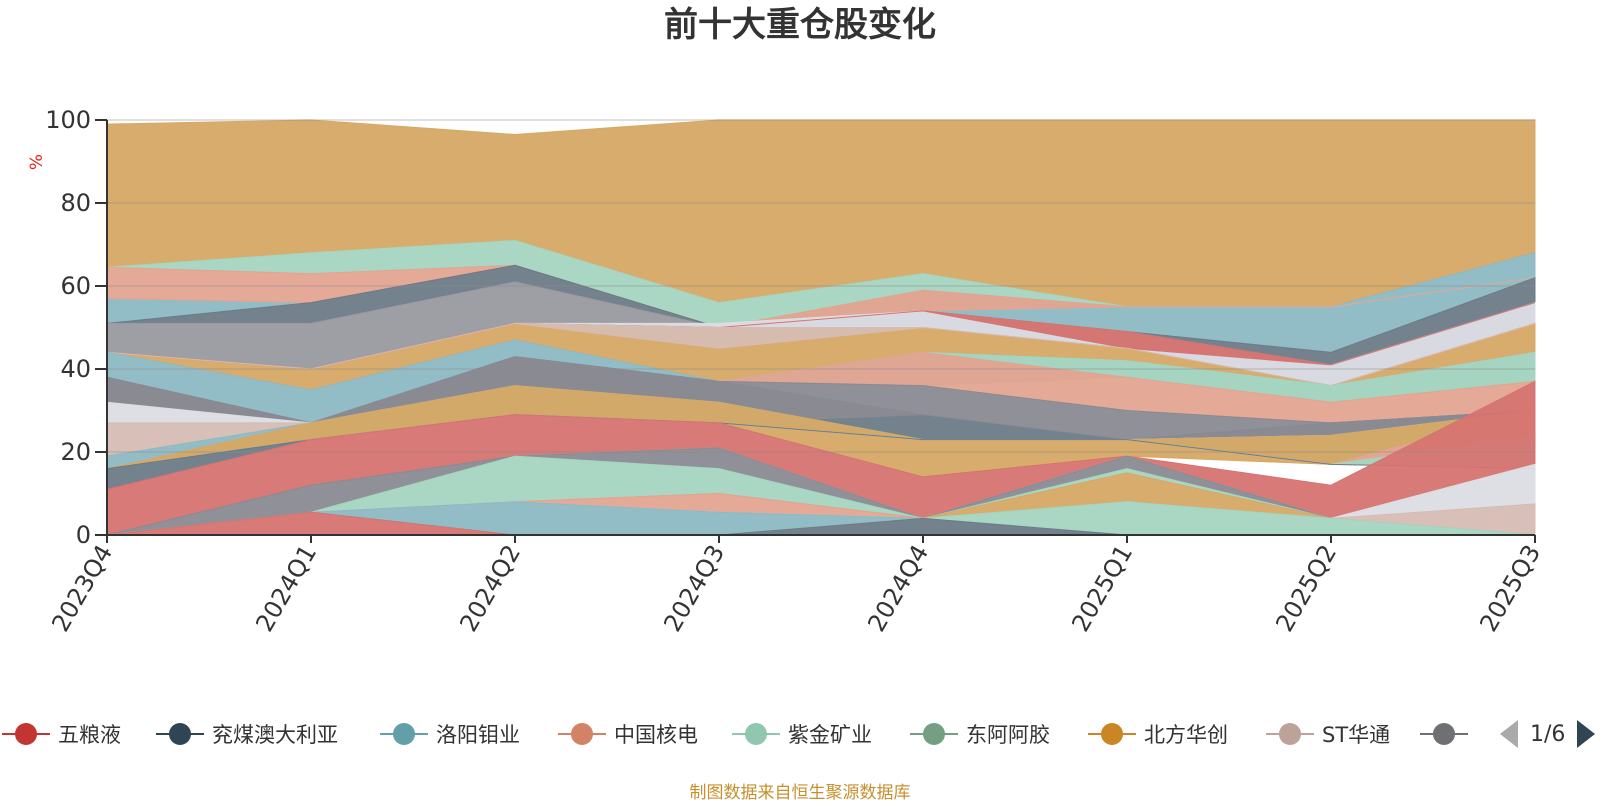 This screenshot has width=1600, height=803. What do you see at coordinates (1102, 588) in the screenshot?
I see `x-tick-label-2025Q1: 2025Q1` at bounding box center [1102, 588].